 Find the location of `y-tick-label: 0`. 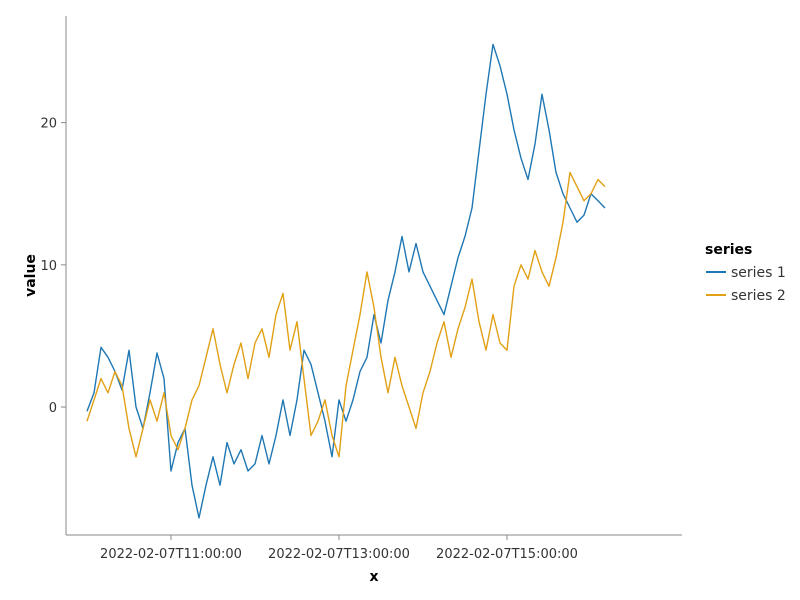

y-tick-label: 0 is located at coordinates (53, 408).